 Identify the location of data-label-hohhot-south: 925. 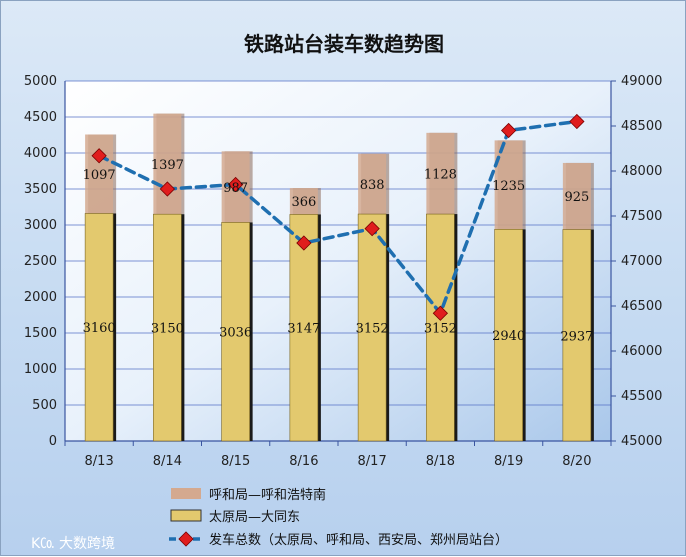
(576, 197).